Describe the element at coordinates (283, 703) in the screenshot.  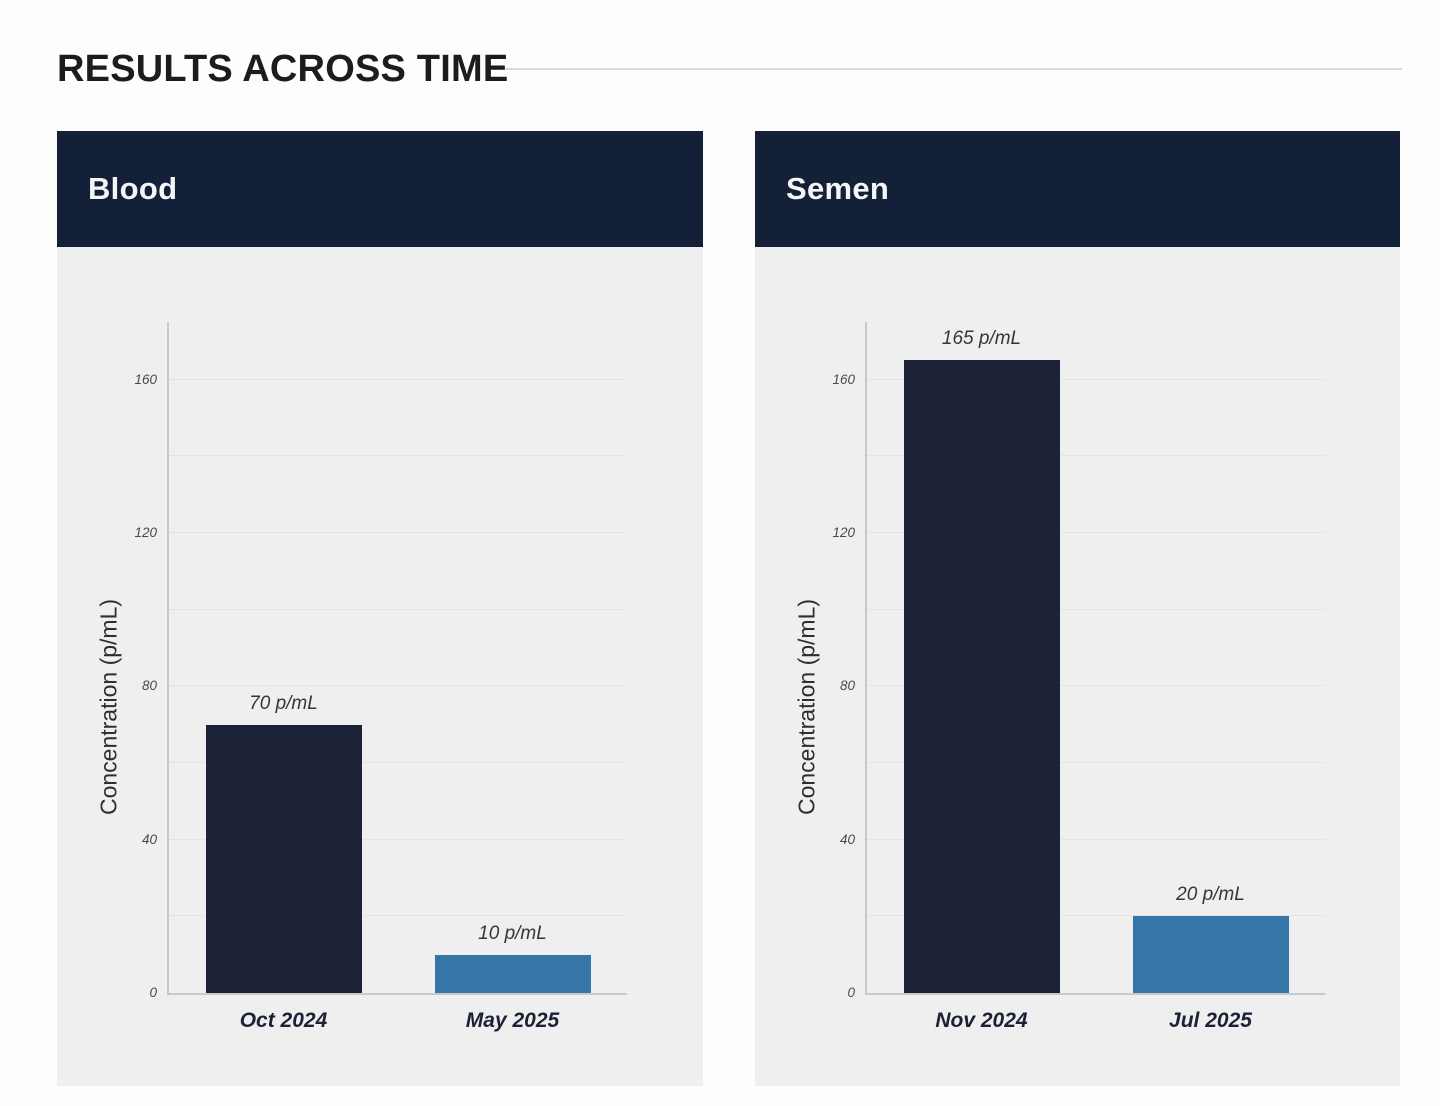
I see `bar-value-label: 70 p/mL` at that location.